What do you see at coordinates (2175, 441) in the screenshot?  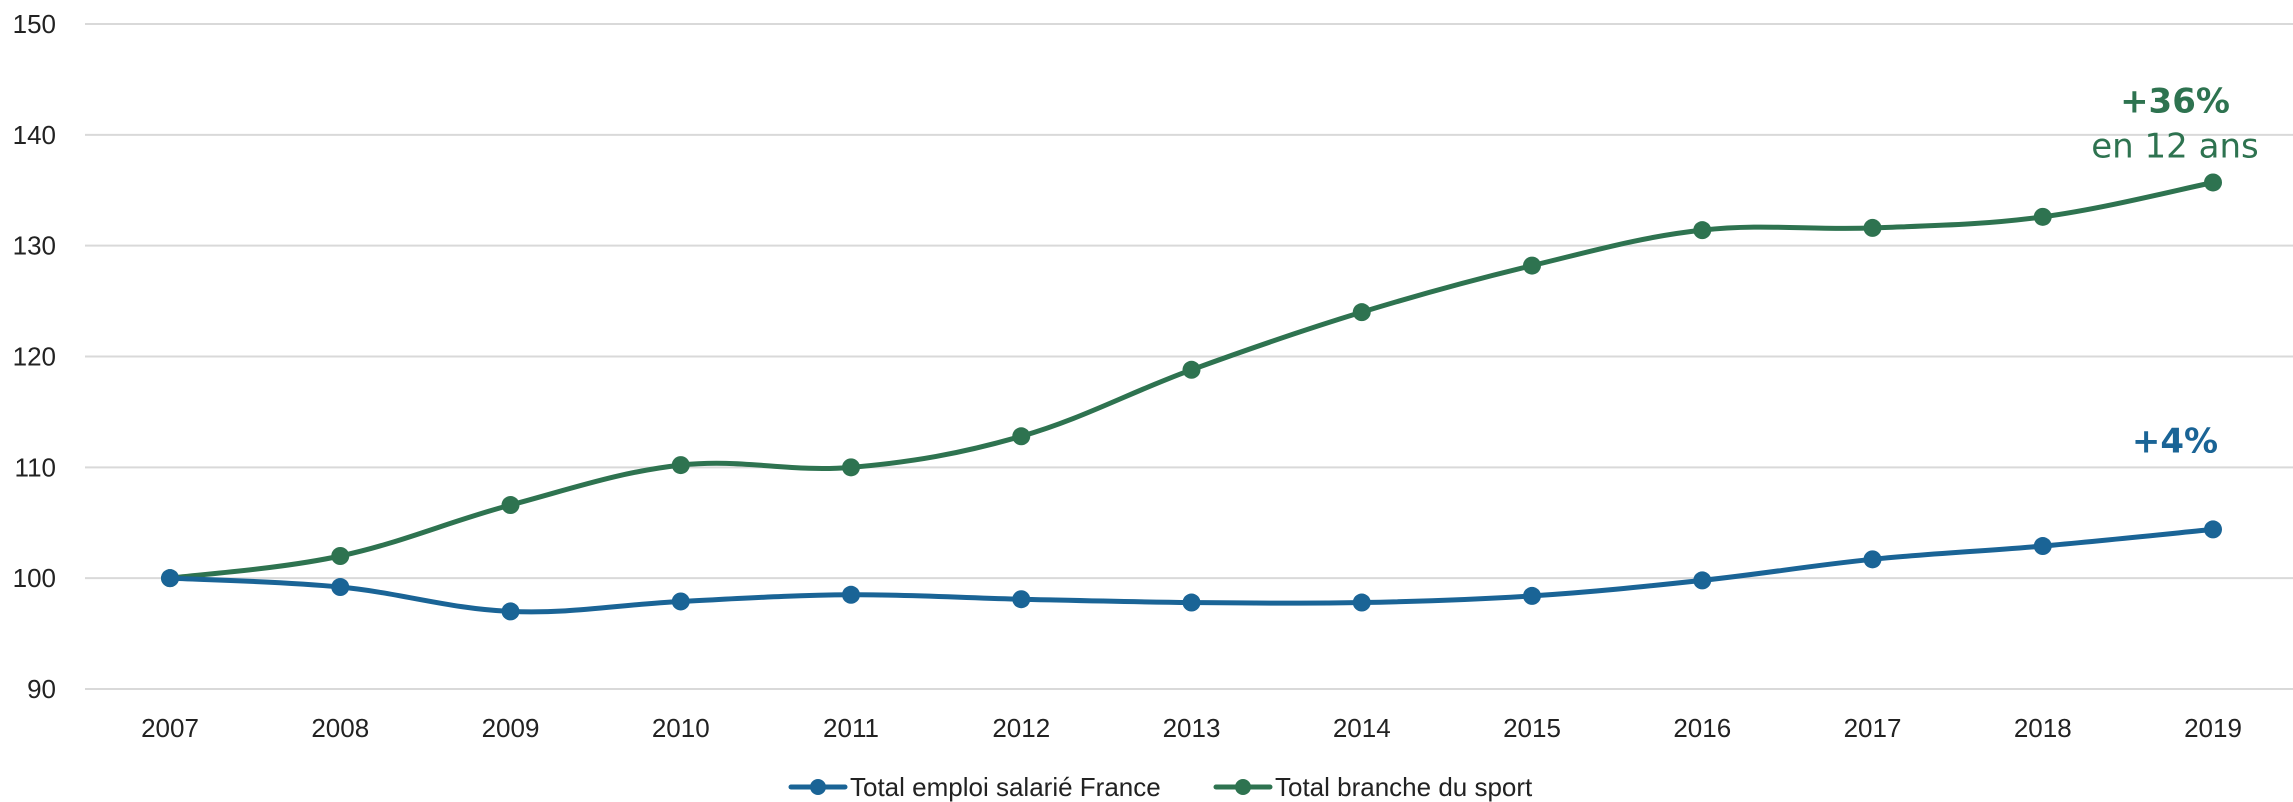 I see `annotation-emploi-growth: +4%` at bounding box center [2175, 441].